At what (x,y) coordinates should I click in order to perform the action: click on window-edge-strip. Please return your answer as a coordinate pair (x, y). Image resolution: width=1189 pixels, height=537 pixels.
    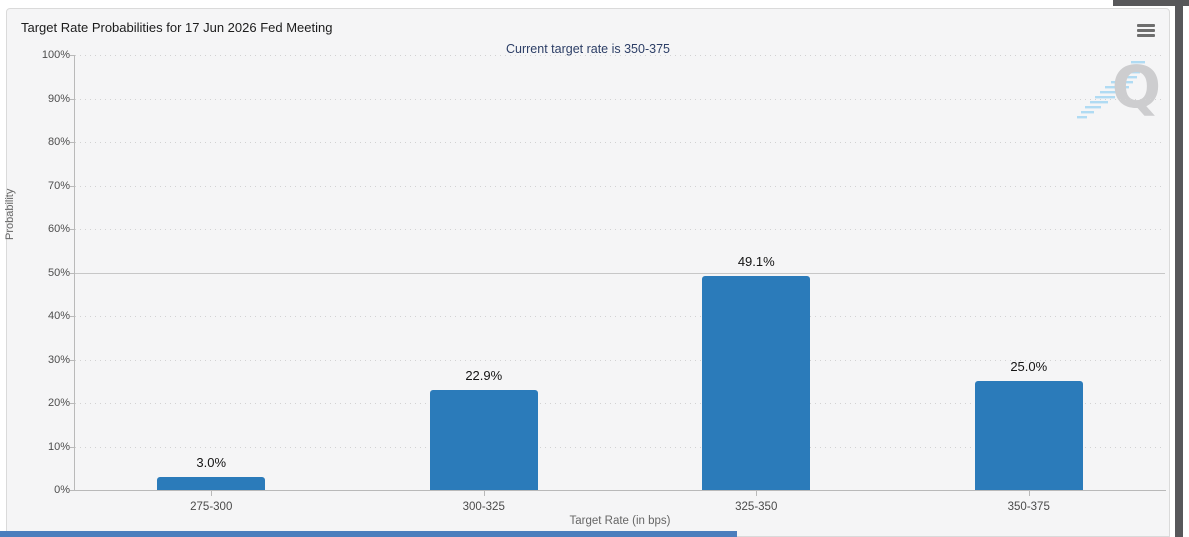
    Looking at the image, I should click on (1151, 3).